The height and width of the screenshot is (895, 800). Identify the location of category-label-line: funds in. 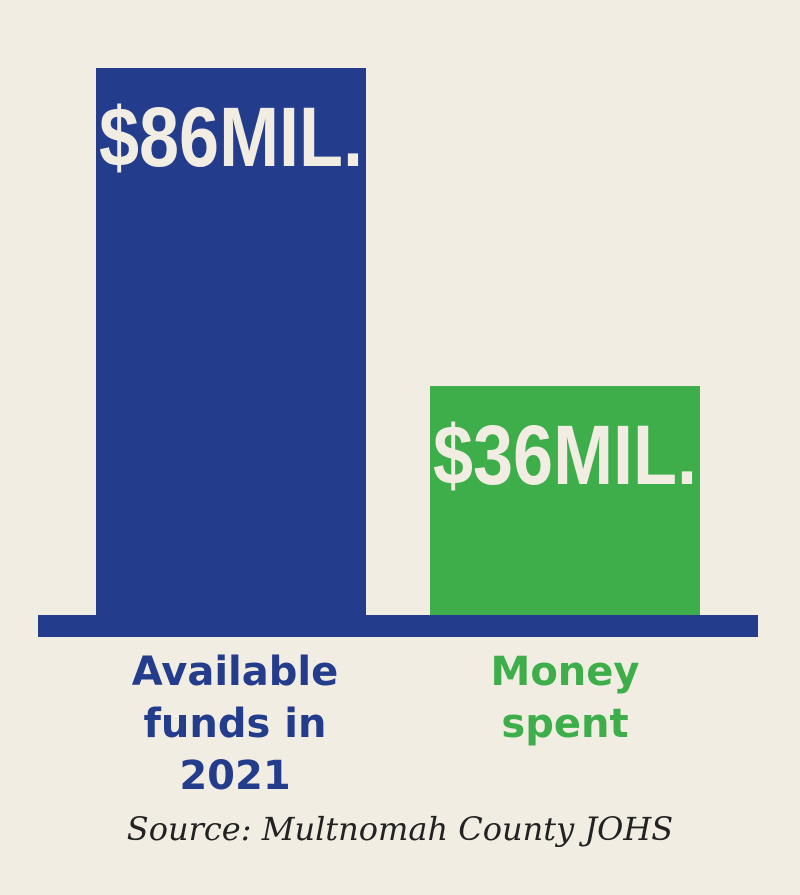
(235, 724).